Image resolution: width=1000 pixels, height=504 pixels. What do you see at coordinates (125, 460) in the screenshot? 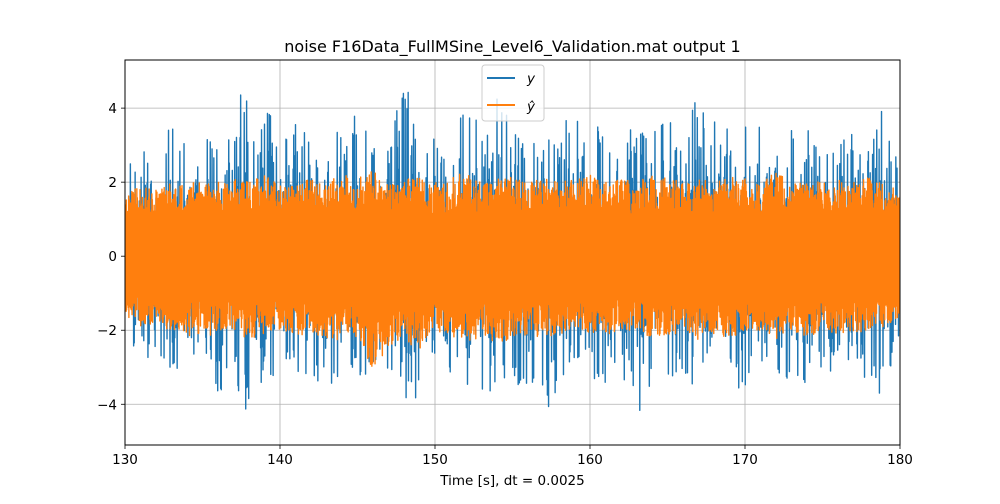
I see `x-tick-label: 130` at bounding box center [125, 460].